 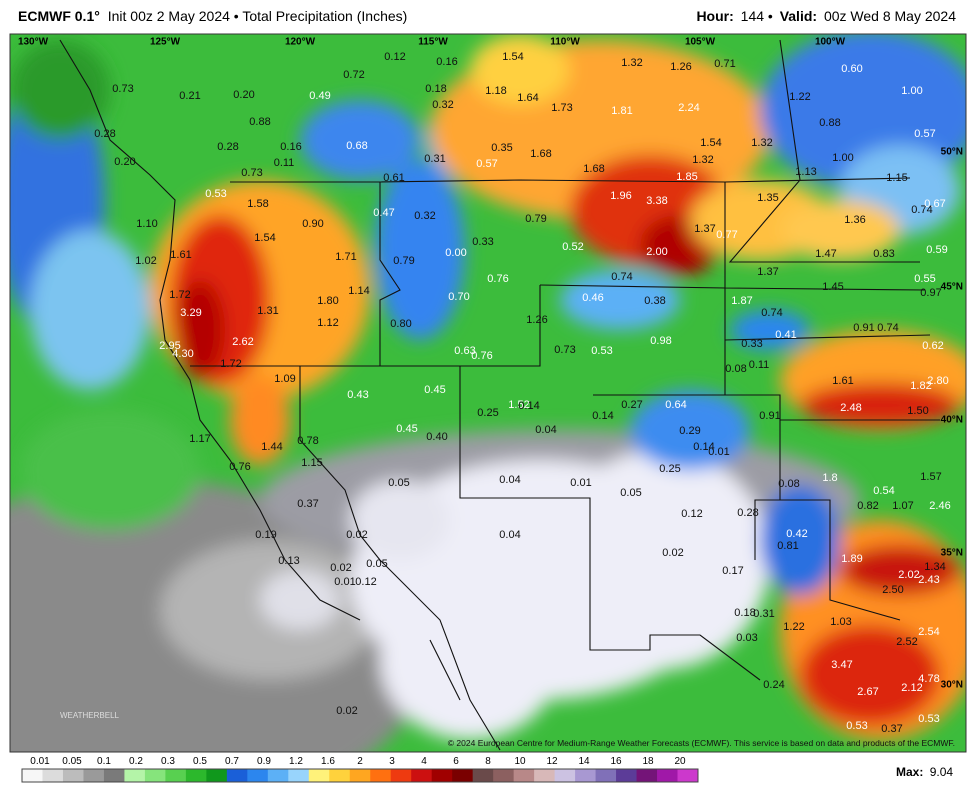 What do you see at coordinates (436, 437) in the screenshot?
I see `precip-value: 0.40` at bounding box center [436, 437].